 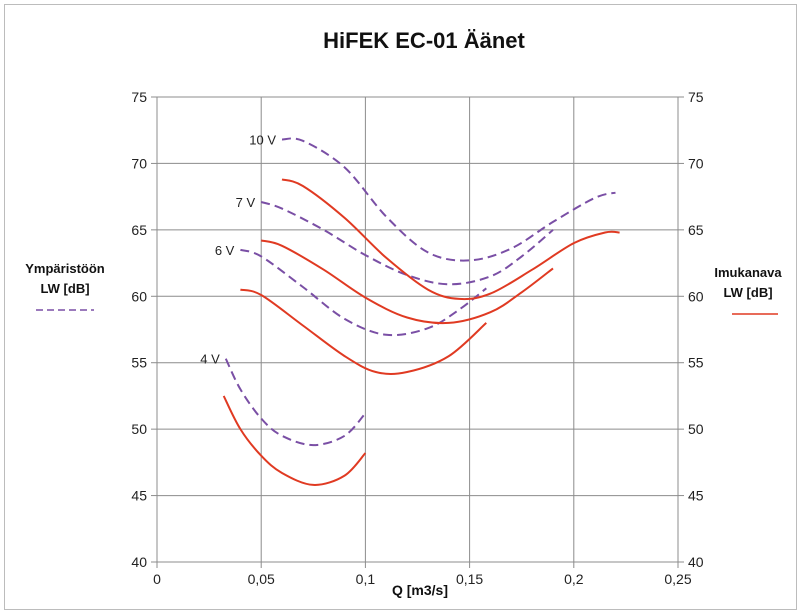 I want to click on series-label: 4 V, so click(x=210, y=359).